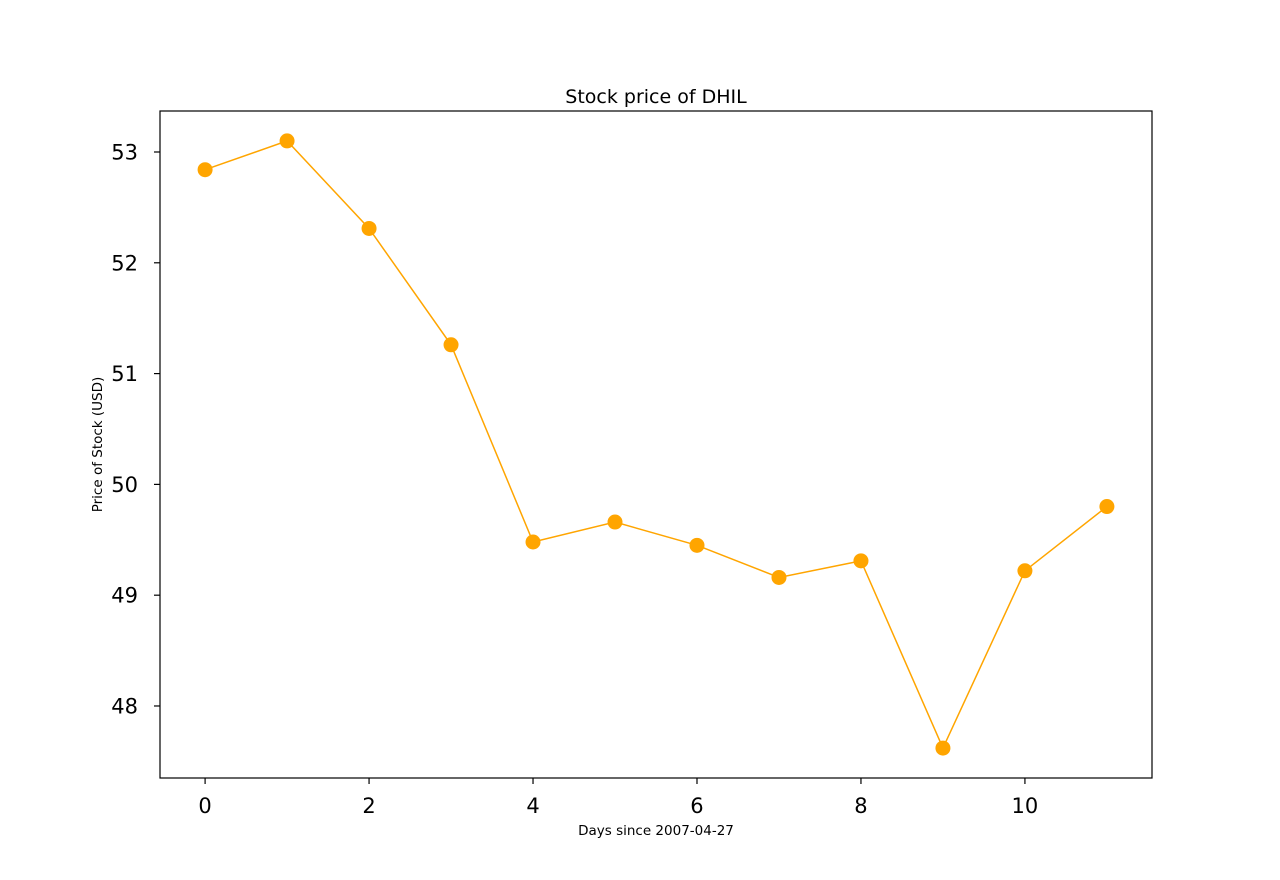 This screenshot has height=880, width=1280. What do you see at coordinates (656, 831) in the screenshot?
I see `x-axis-label: Days since 2007-04-27` at bounding box center [656, 831].